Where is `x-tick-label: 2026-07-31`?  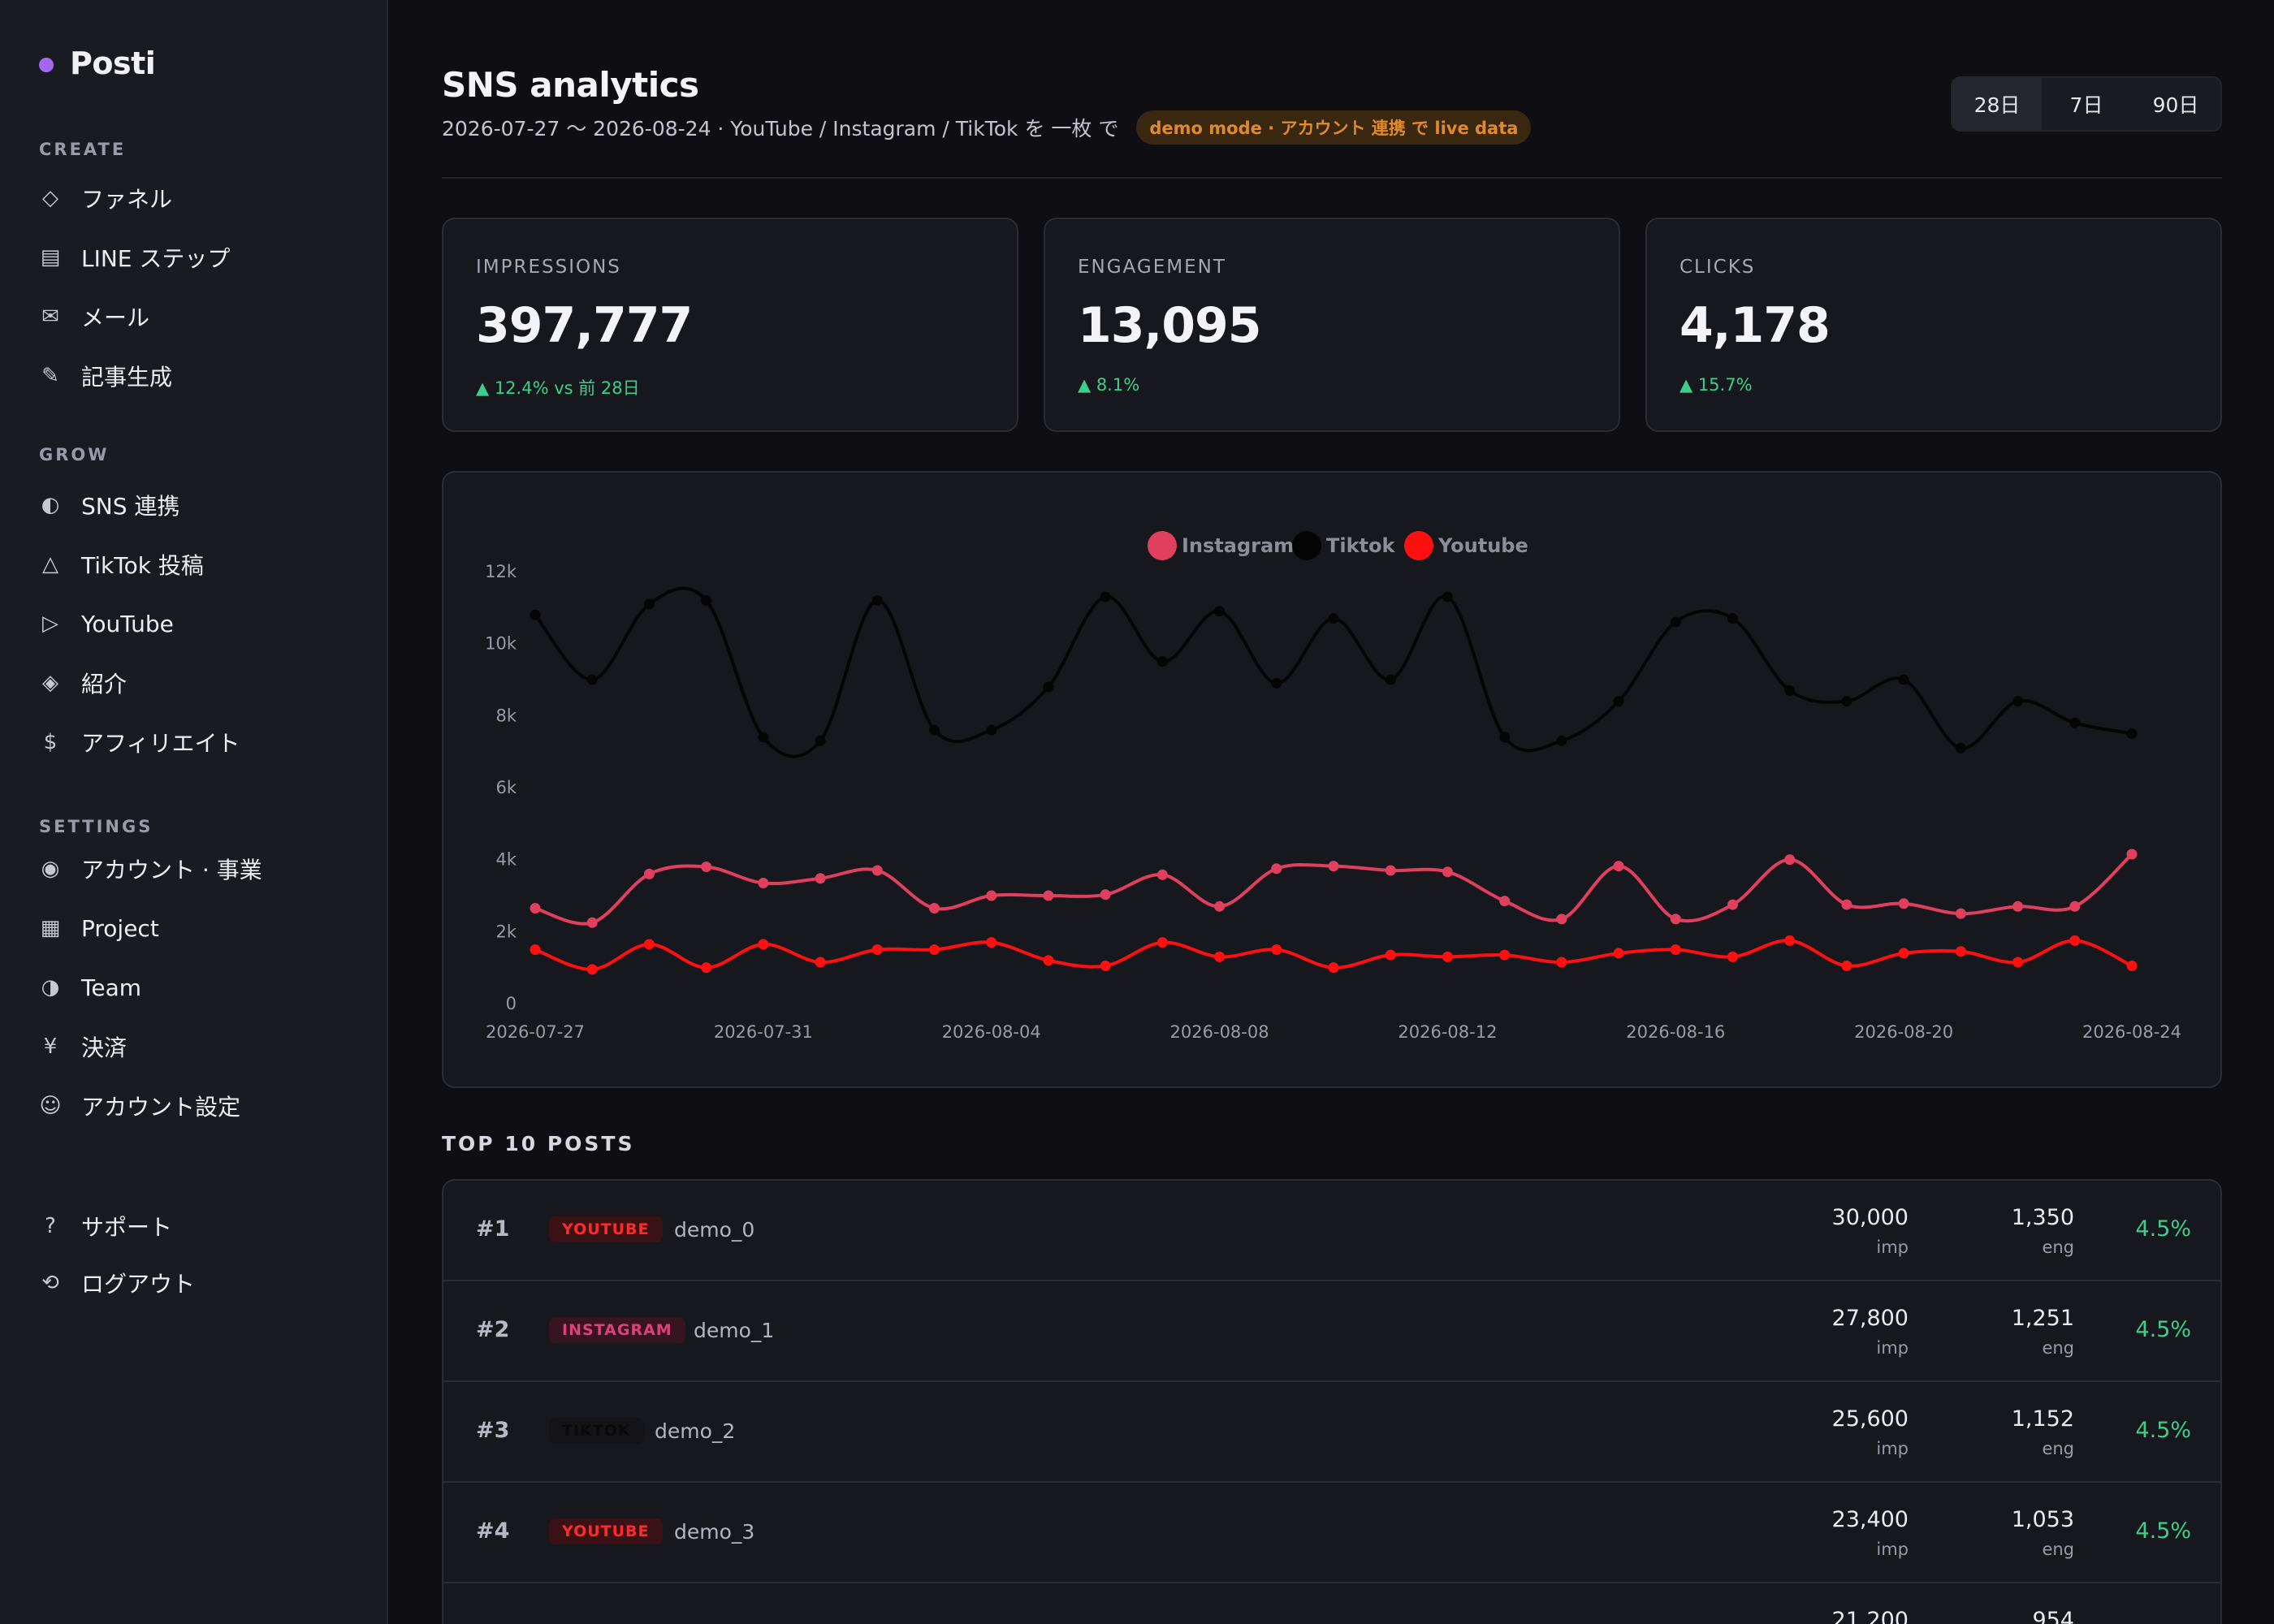
x-tick-label: 2026-07-31 is located at coordinates (763, 1032).